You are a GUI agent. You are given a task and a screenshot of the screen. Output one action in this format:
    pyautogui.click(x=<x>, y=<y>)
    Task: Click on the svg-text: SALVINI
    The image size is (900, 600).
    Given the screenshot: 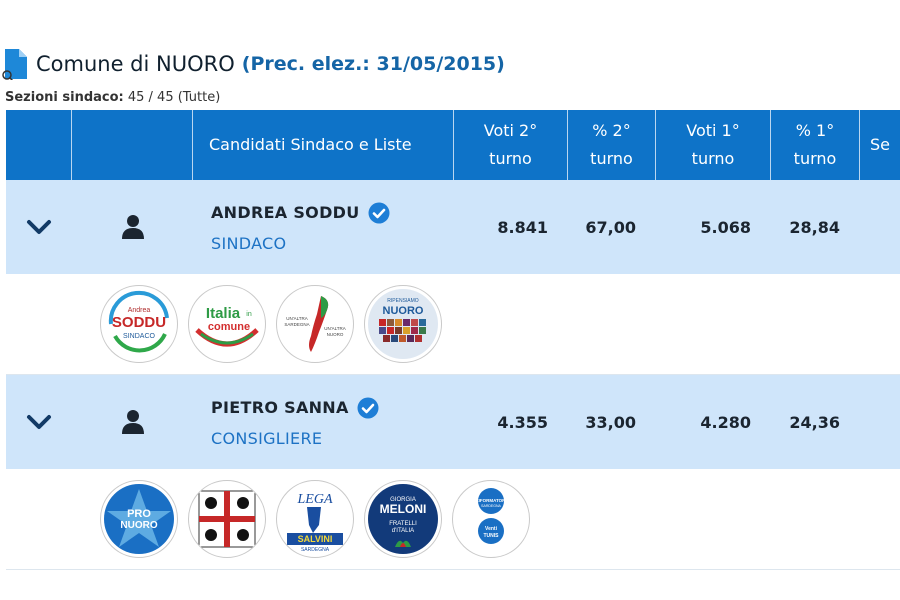 What is the action you would take?
    pyautogui.click(x=315, y=539)
    